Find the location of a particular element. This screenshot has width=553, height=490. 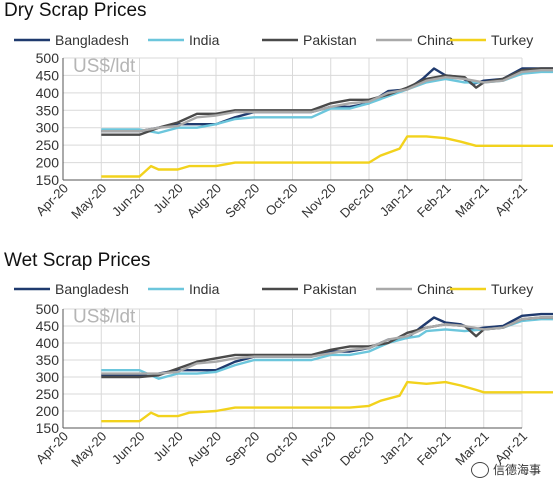

wet-y-tick-label: 300 is located at coordinates (48, 377).